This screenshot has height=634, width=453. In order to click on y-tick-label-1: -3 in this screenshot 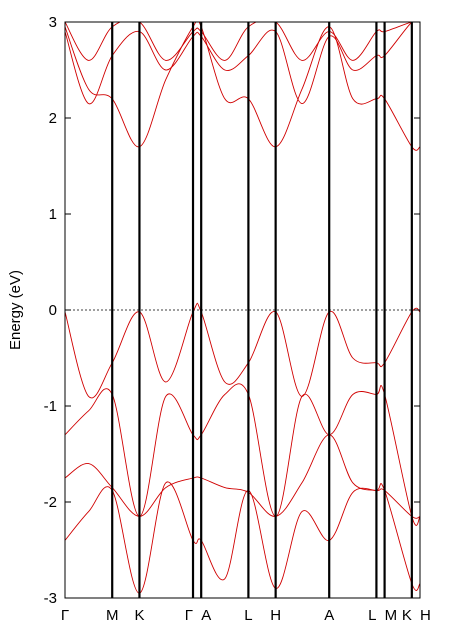, I will do `click(50, 598)`.